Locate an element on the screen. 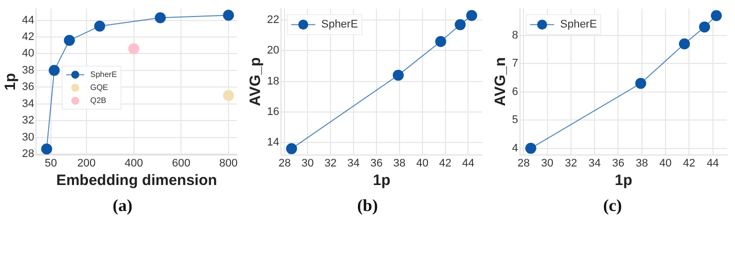  y-tick-label: 44 is located at coordinates (28, 20).